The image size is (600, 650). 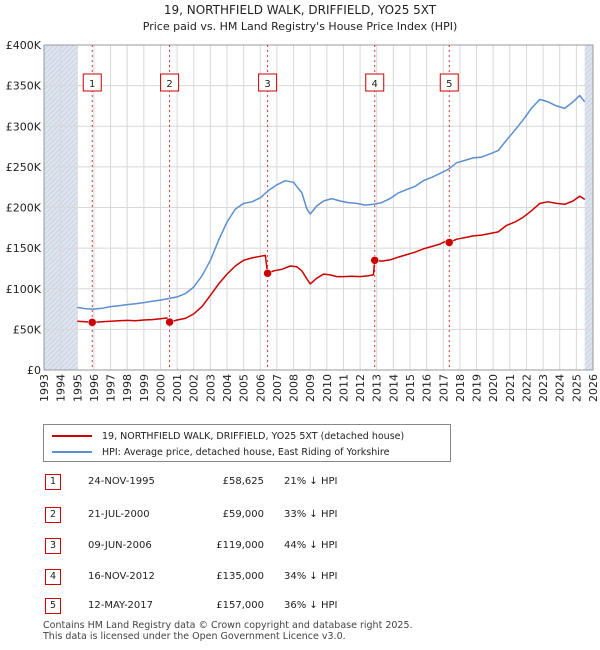 I want to click on x-tick-label: 2010, so click(x=327, y=388).